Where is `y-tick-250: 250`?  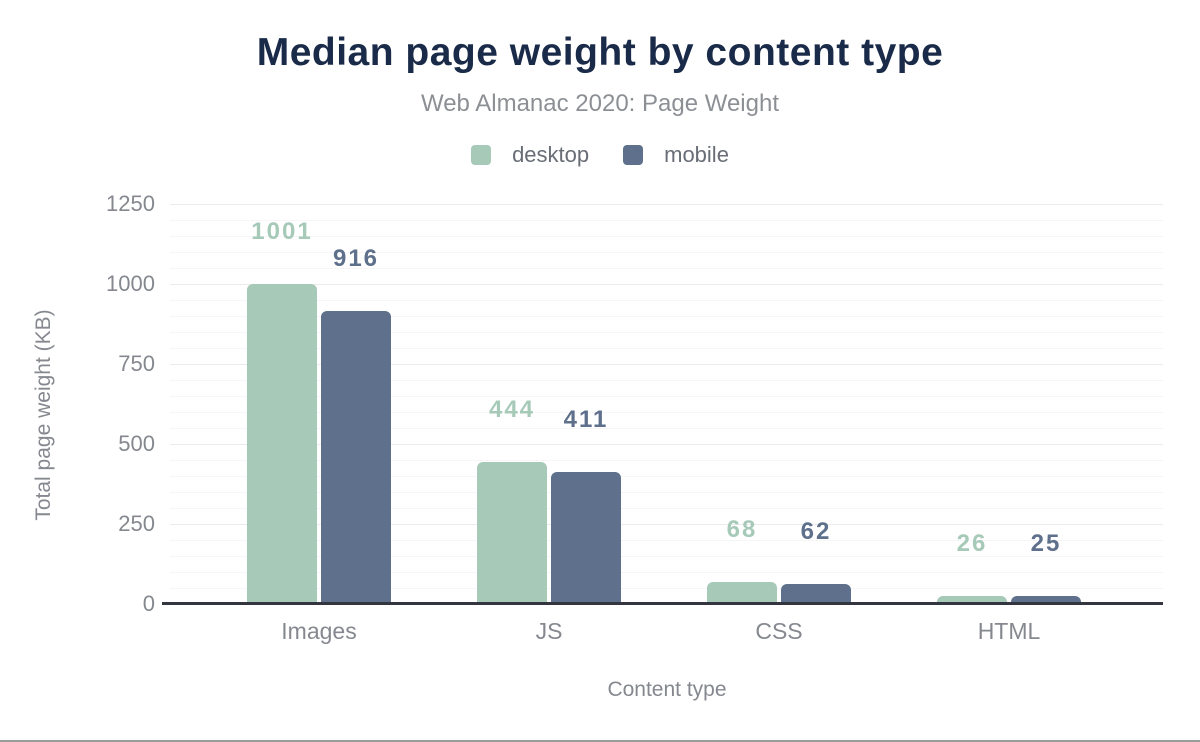
y-tick-250: 250 is located at coordinates (136, 523).